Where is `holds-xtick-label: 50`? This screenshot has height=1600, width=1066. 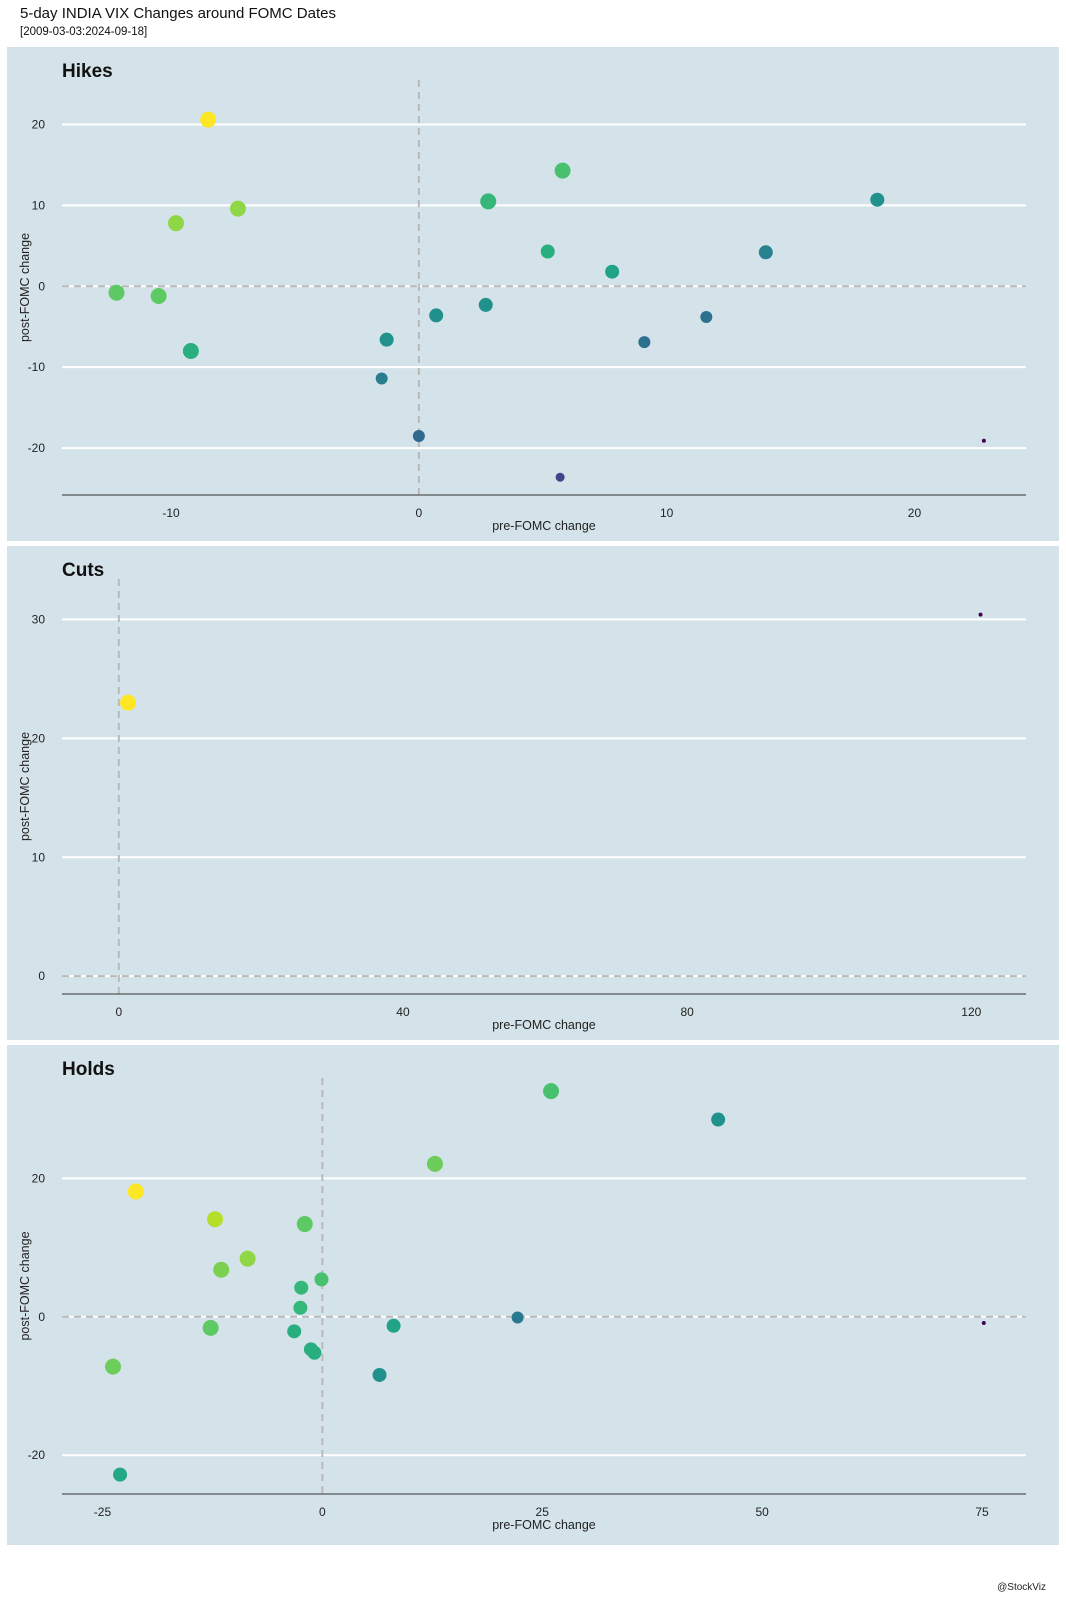
holds-xtick-label: 50 is located at coordinates (762, 1512).